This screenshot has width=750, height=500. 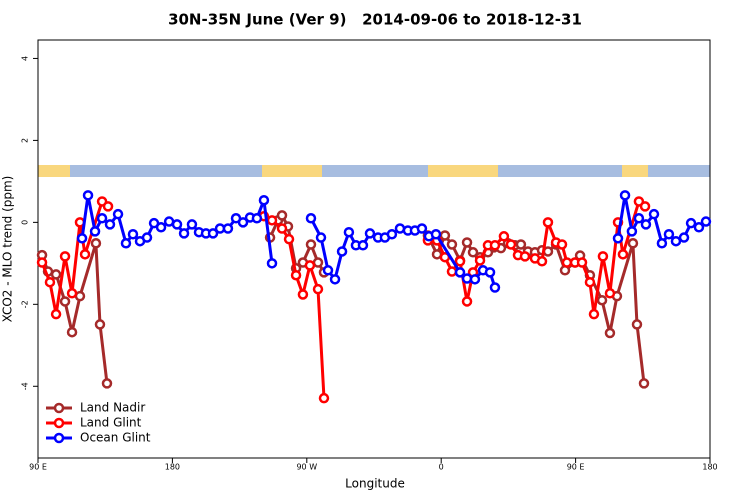 I want to click on legend-label: Ocean Glint, so click(x=115, y=438).